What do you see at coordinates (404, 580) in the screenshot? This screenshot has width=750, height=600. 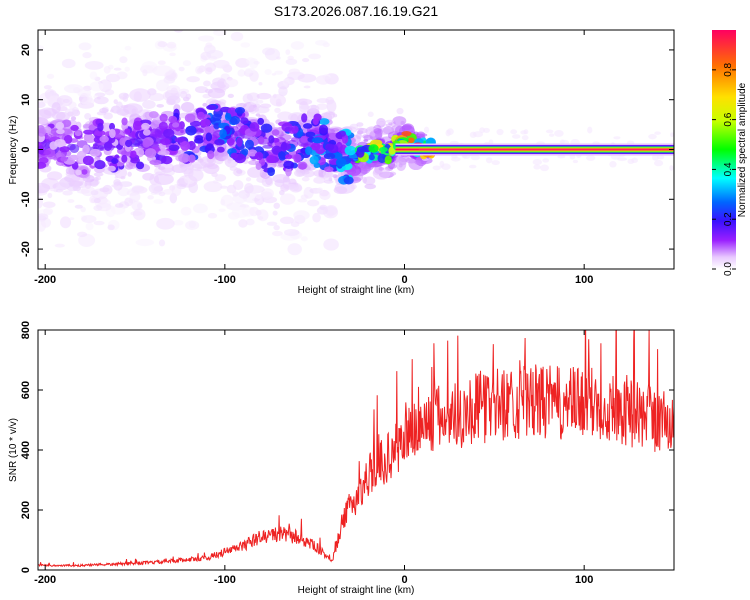 I see `x-tick-label: 0` at bounding box center [404, 580].